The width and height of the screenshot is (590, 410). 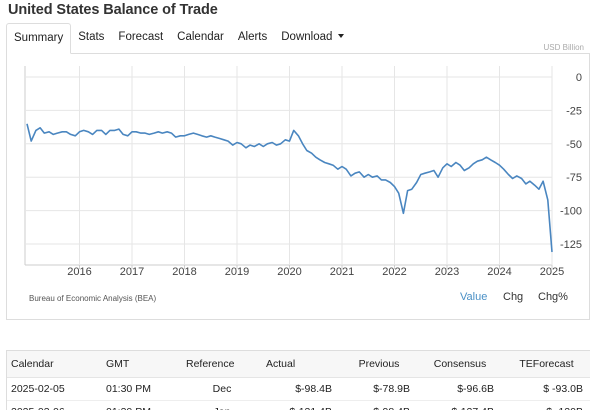 I want to click on cell-actual: $-98.4B, so click(x=301, y=389).